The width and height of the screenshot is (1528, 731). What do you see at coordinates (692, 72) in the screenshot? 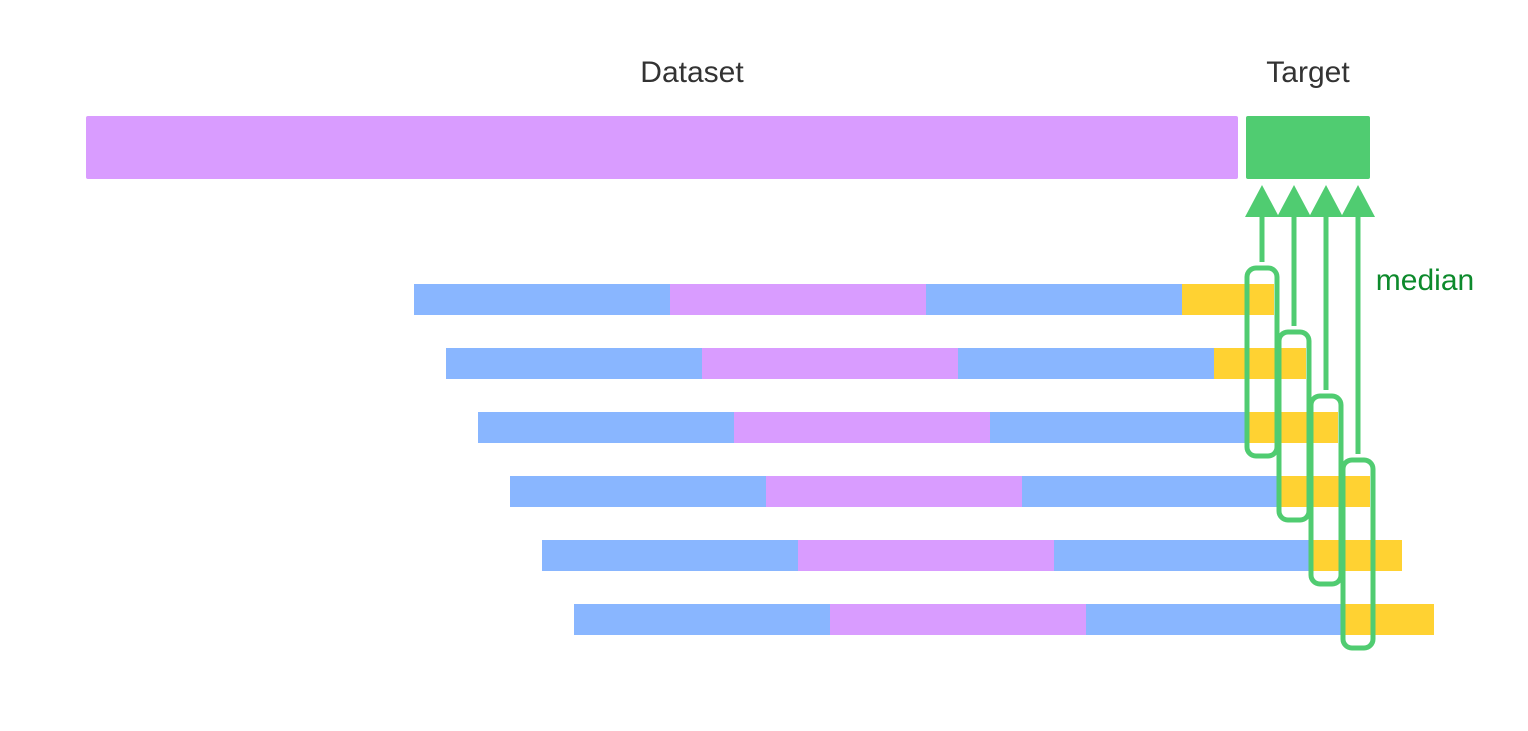
I see `dataset-label: Dataset` at bounding box center [692, 72].